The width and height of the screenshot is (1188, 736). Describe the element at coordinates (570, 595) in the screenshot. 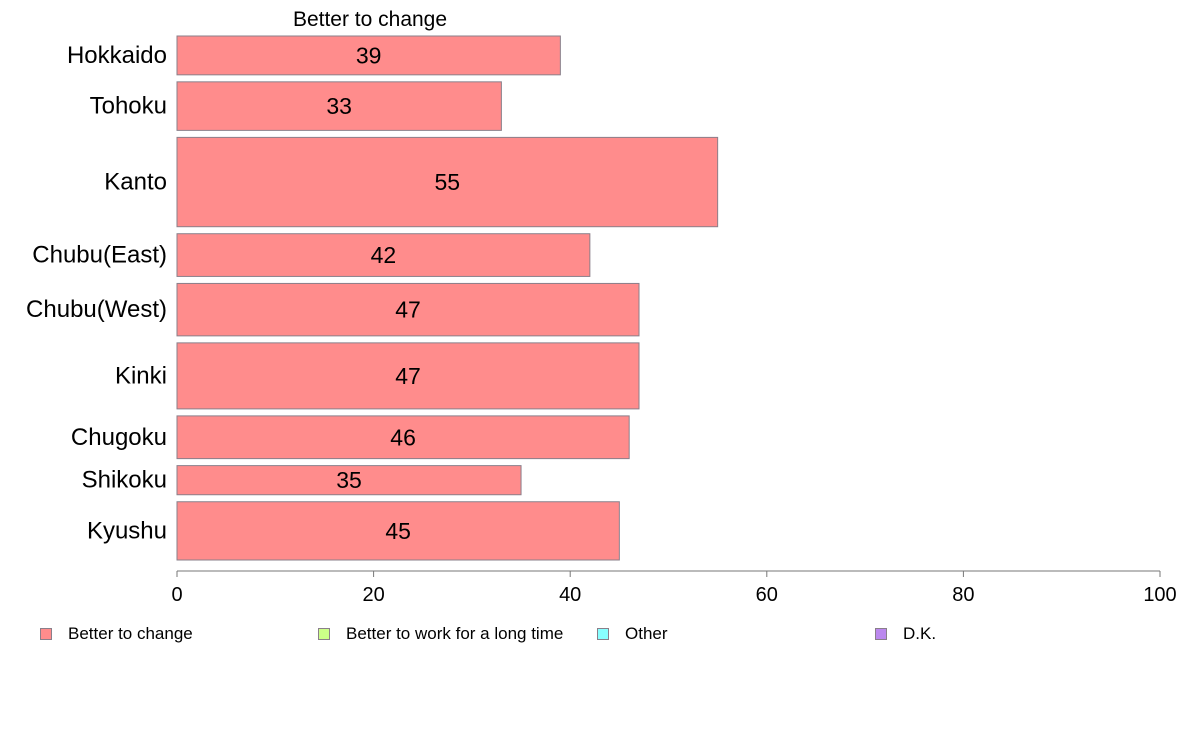

I see `x-tick-label: 40` at that location.